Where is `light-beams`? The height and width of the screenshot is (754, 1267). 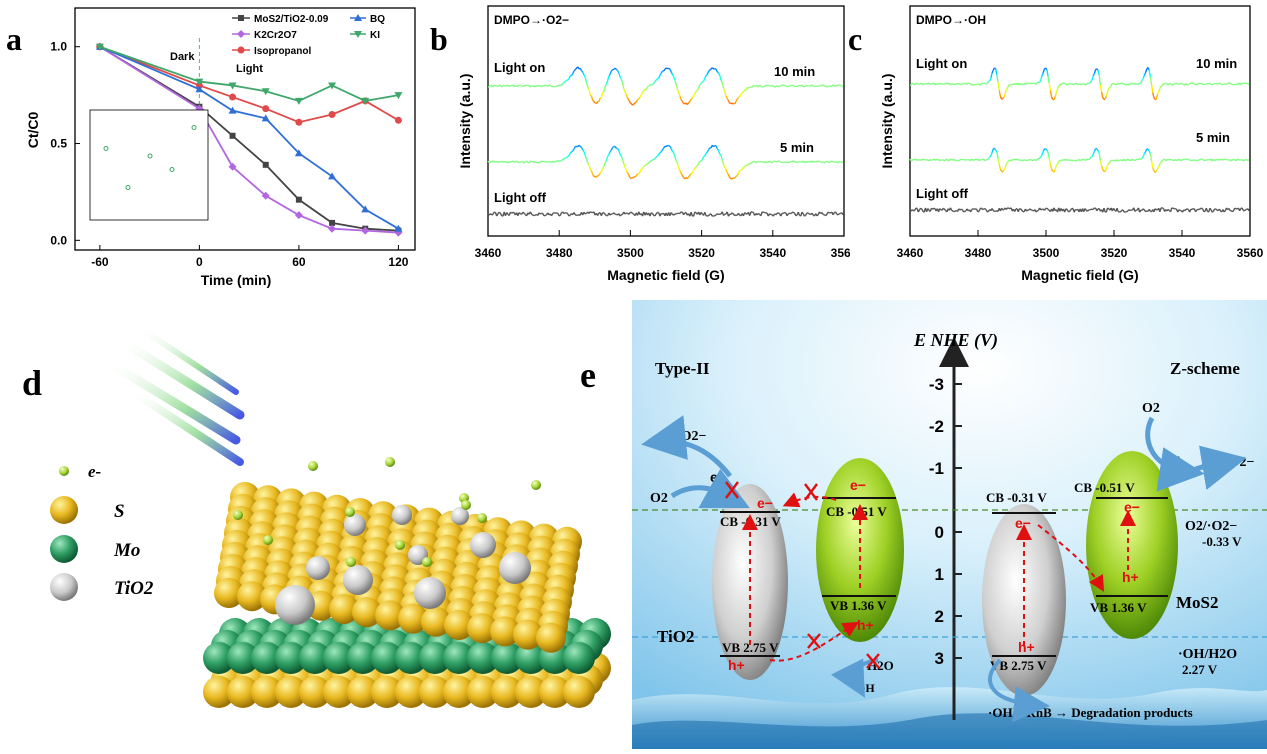 light-beams is located at coordinates (174, 395).